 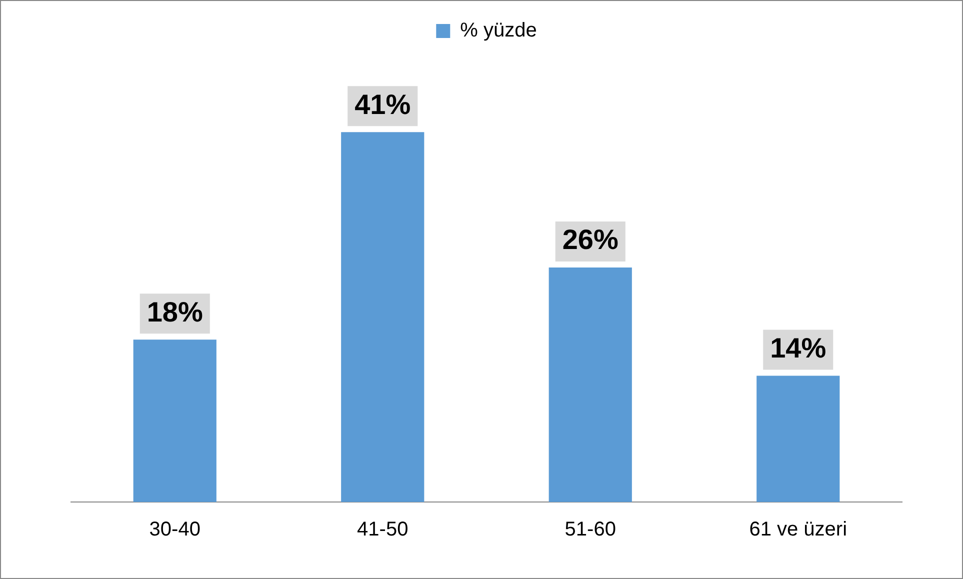 I want to click on x-tick-label: 30-40, so click(x=174, y=529).